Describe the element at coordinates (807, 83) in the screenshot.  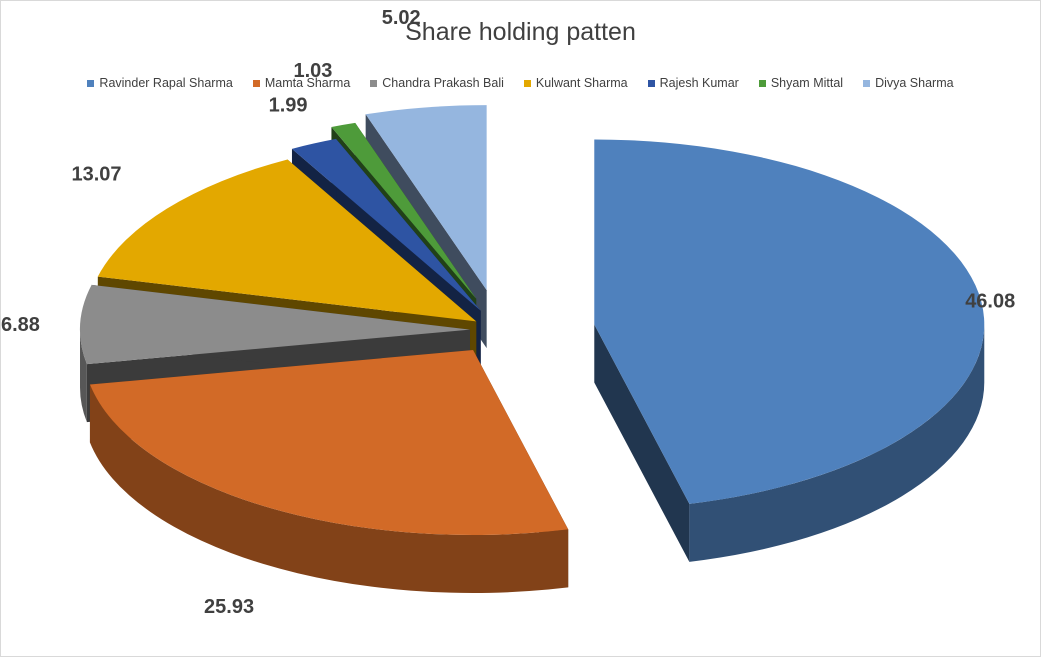
I see `legend-label: Shyam Mittal` at that location.